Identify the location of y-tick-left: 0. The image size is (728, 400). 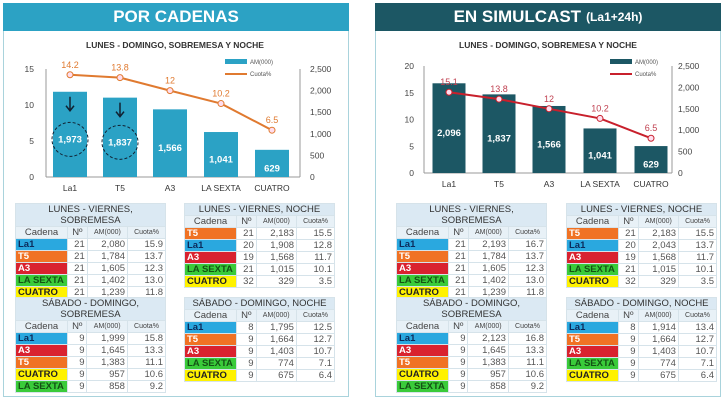
(31, 177).